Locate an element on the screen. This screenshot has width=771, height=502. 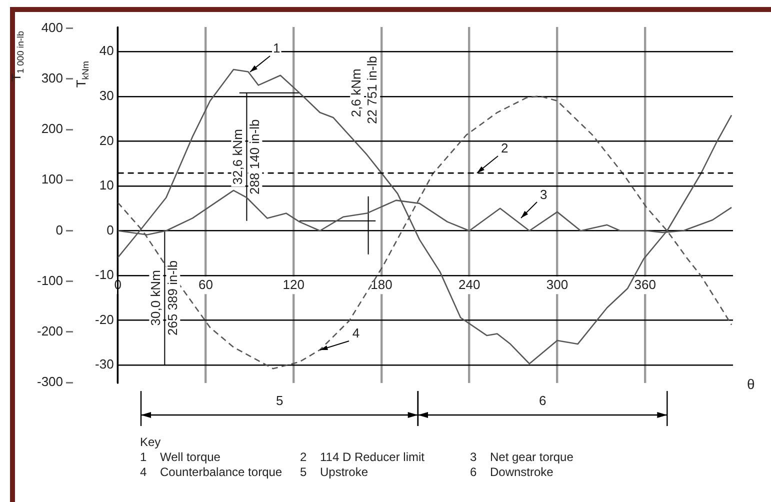
y-tick-label: -20 is located at coordinates (104, 319).